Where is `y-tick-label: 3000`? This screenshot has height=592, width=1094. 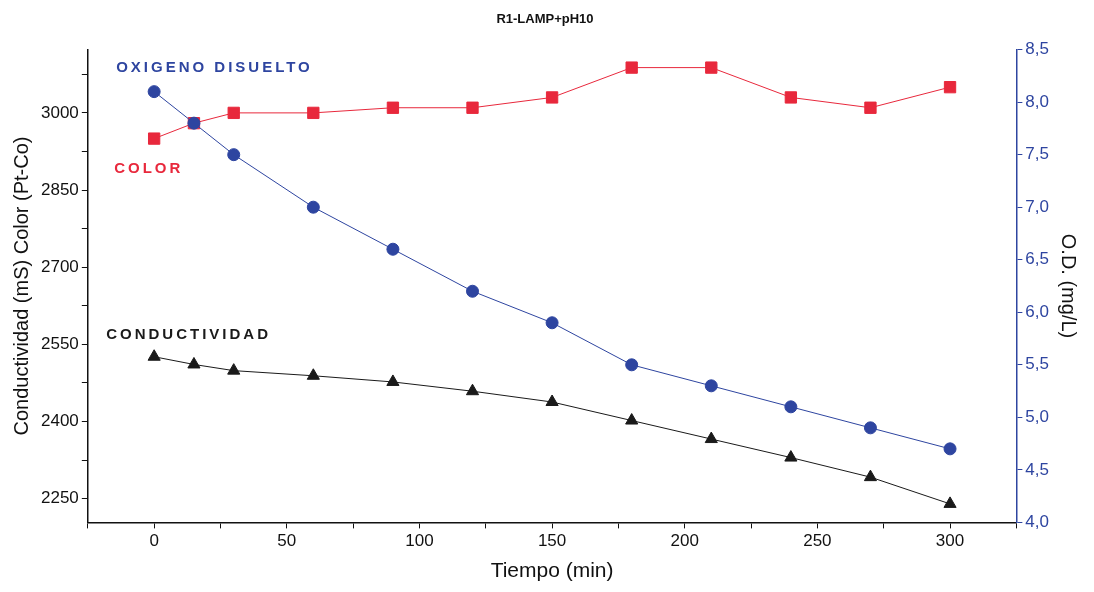 y-tick-label: 3000 is located at coordinates (59, 112).